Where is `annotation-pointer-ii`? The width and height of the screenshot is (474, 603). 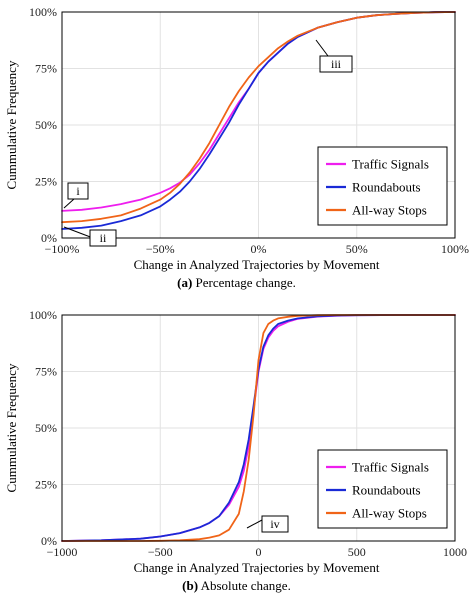 annotation-pointer-ii is located at coordinates (78, 232).